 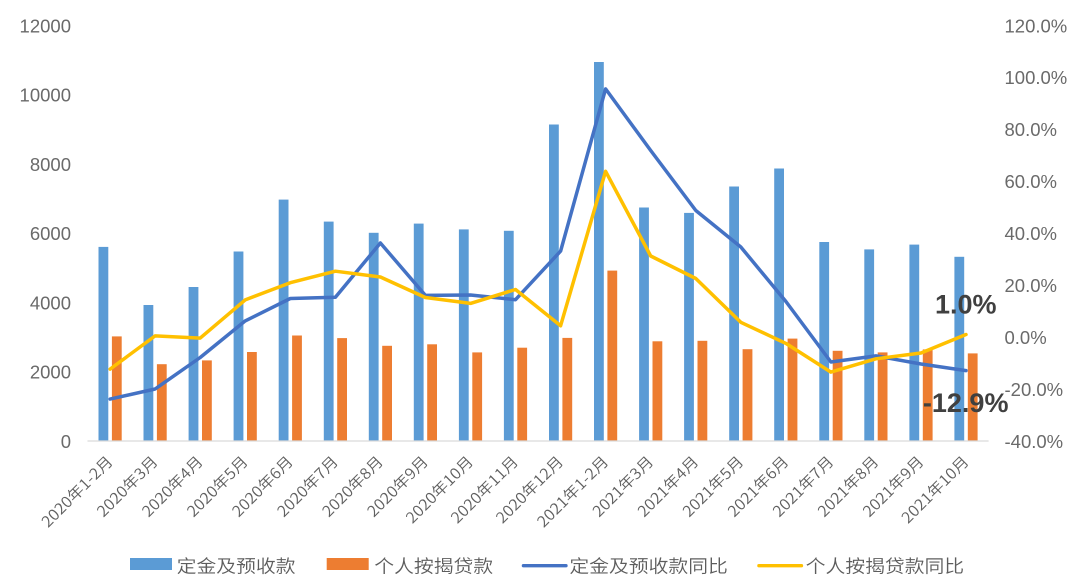 I want to click on svg-text: 1.0%, so click(x=966, y=305).